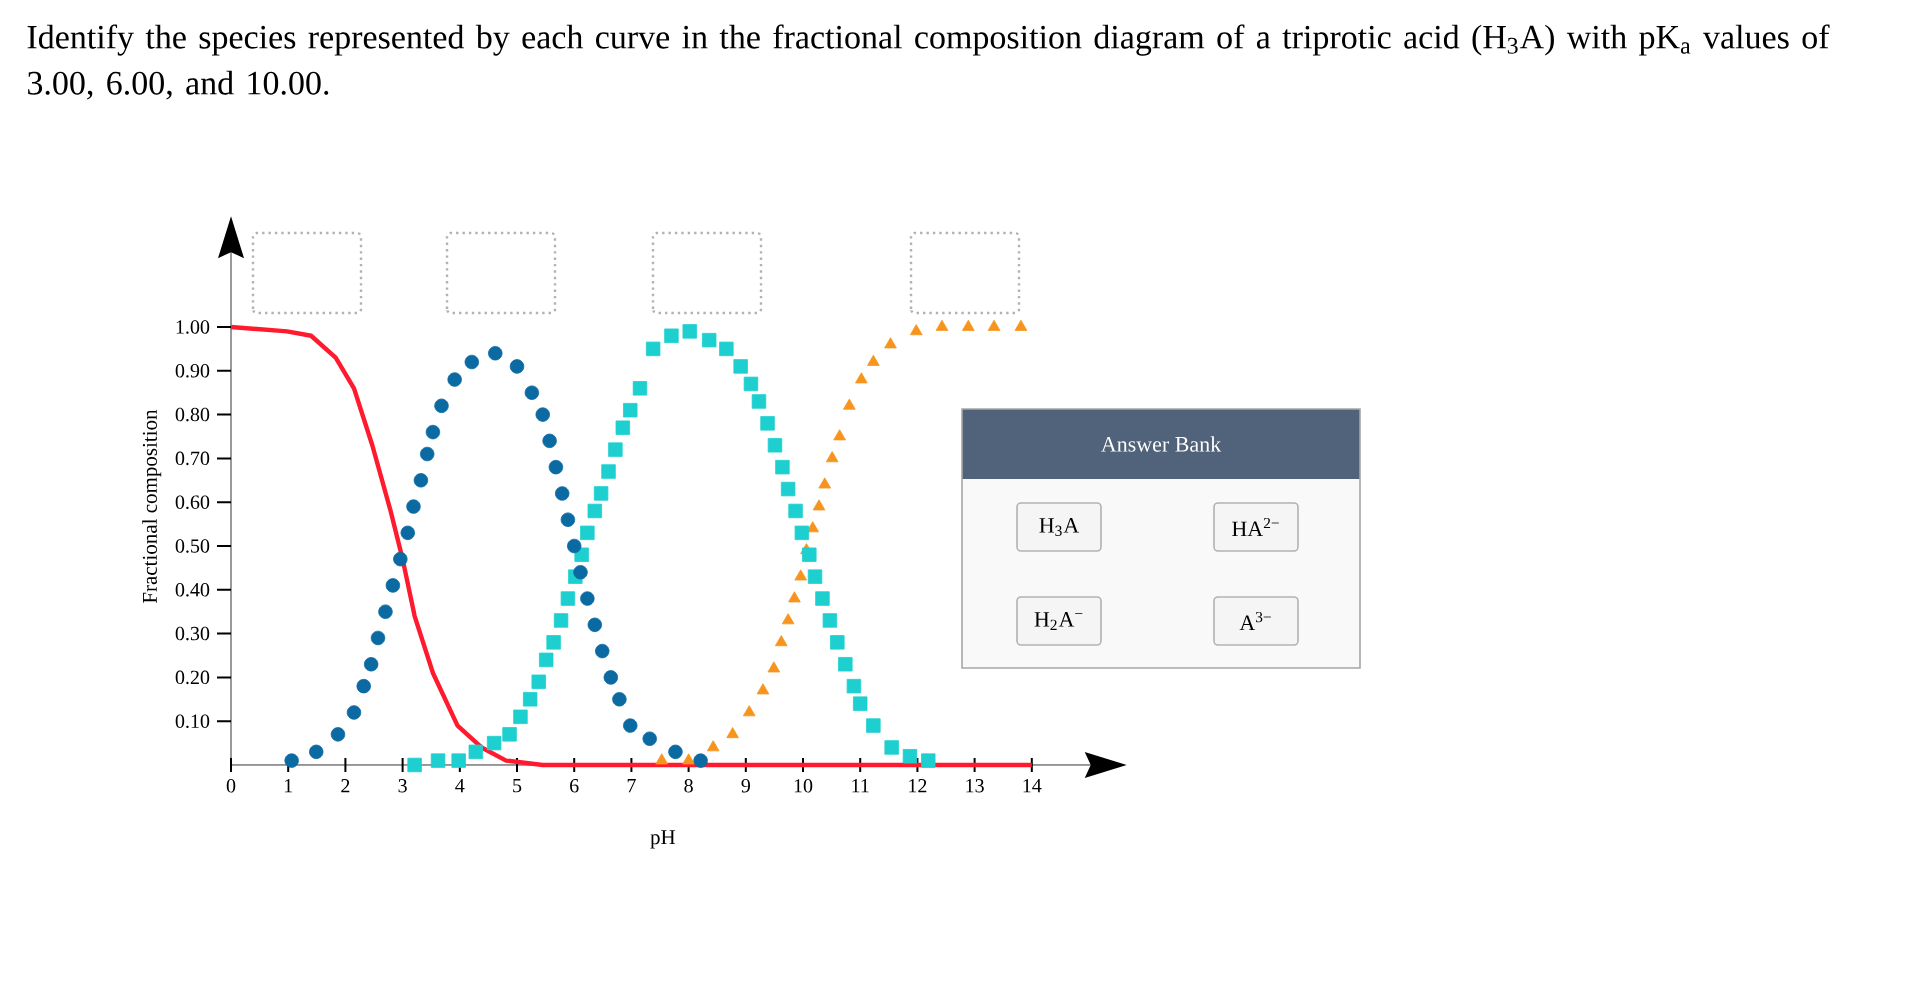 Image resolution: width=1908 pixels, height=986 pixels. Describe the element at coordinates (192, 458) in the screenshot. I see `y-tick-label: 0.70` at that location.